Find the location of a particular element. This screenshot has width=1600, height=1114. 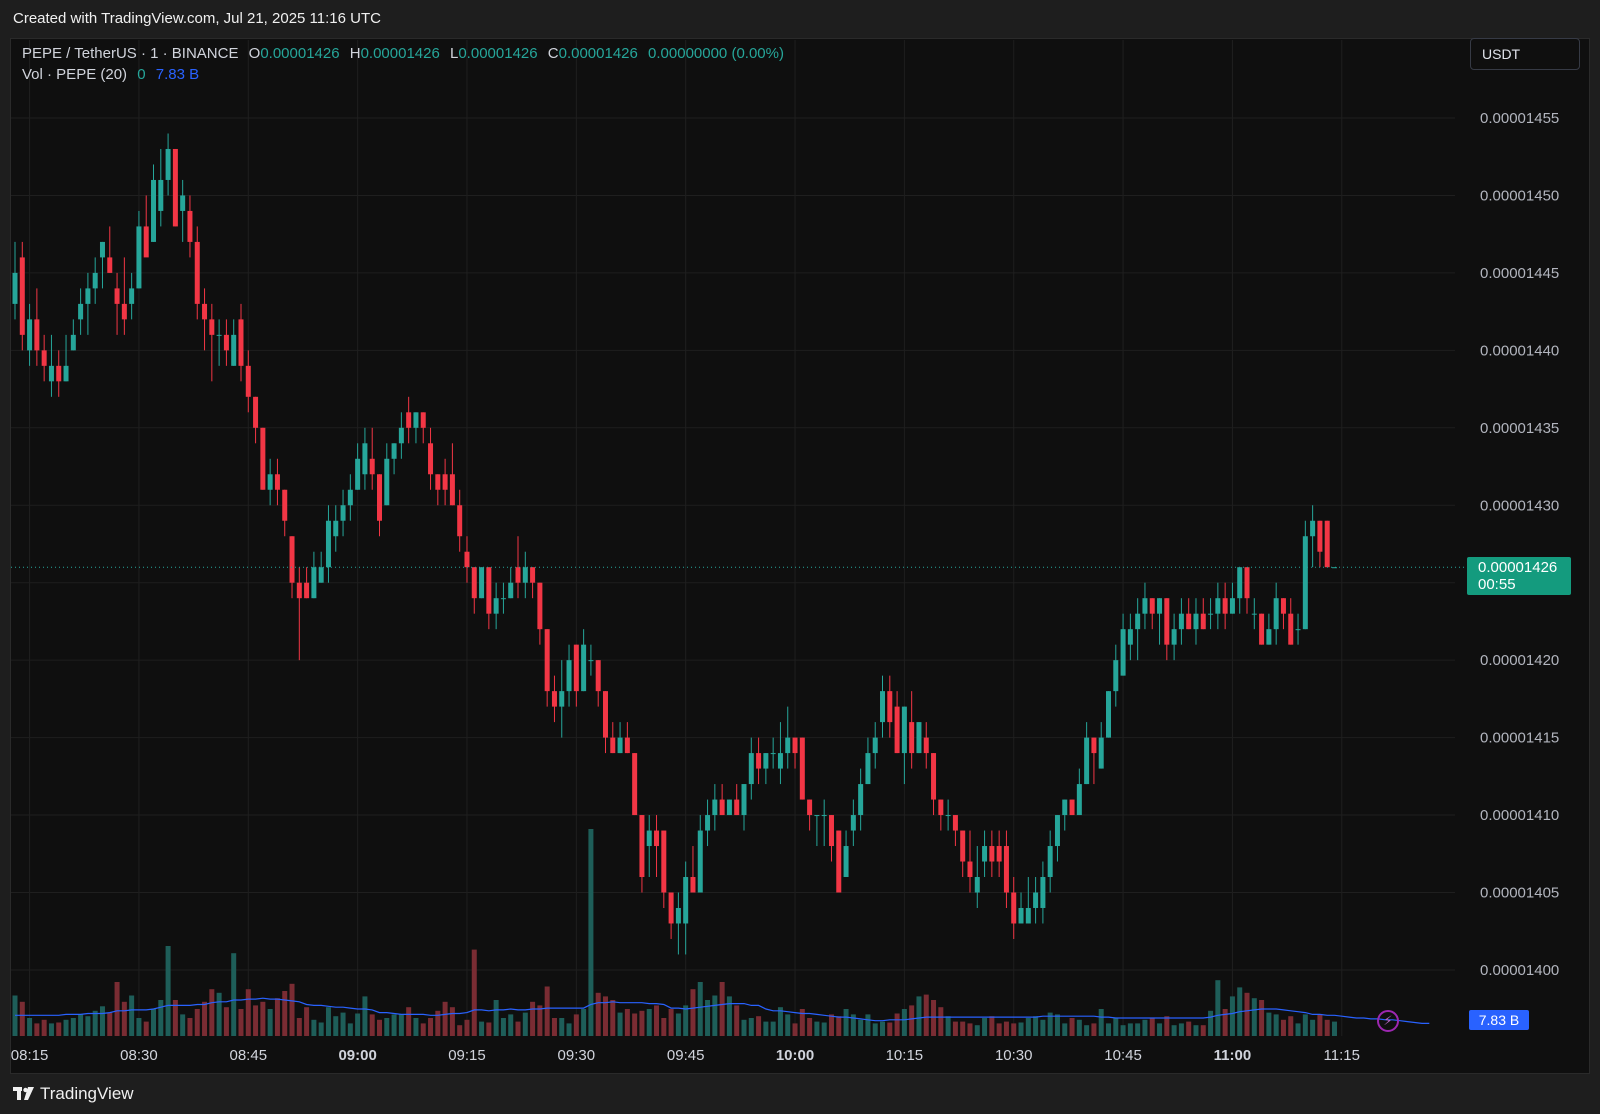

price-tick-label: 0.00001440 is located at coordinates (1519, 350).